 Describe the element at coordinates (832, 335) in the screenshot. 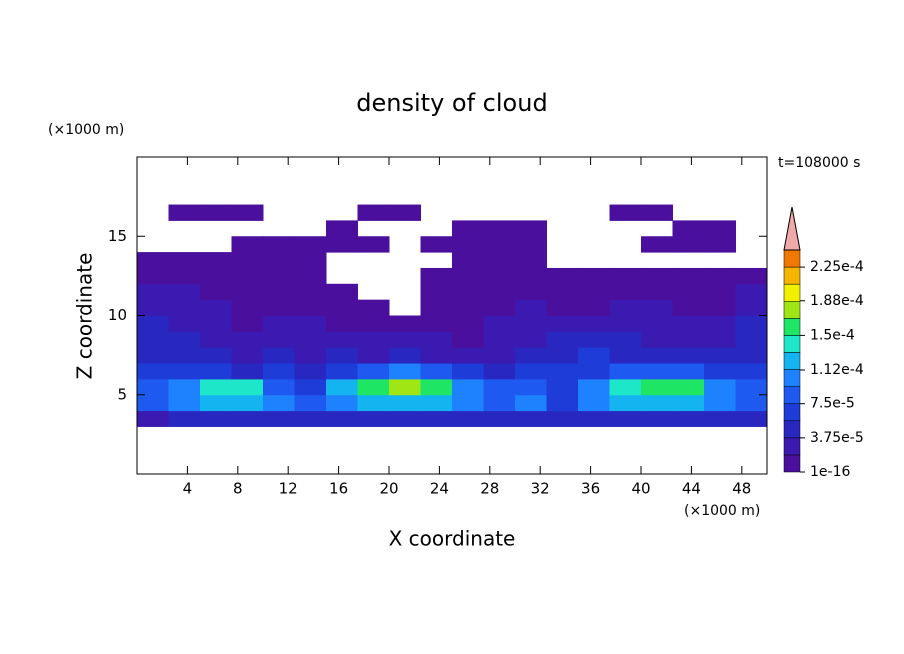

I see `colorbar-tick-label: 1.5e-4` at that location.